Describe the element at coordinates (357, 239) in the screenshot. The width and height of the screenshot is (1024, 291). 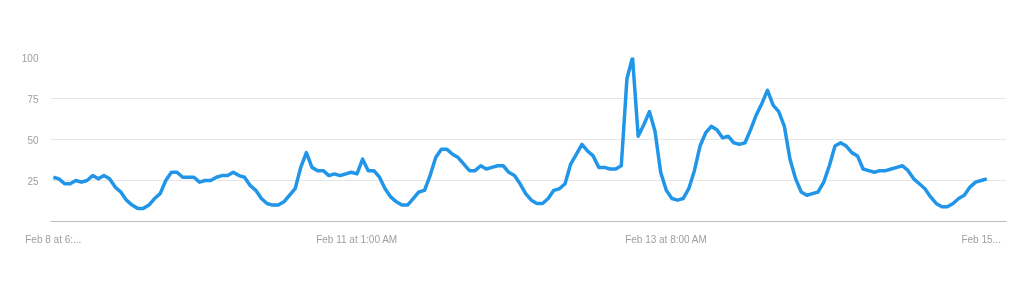
I see `x-tick-label: Feb 11 at 1:00 AM` at that location.